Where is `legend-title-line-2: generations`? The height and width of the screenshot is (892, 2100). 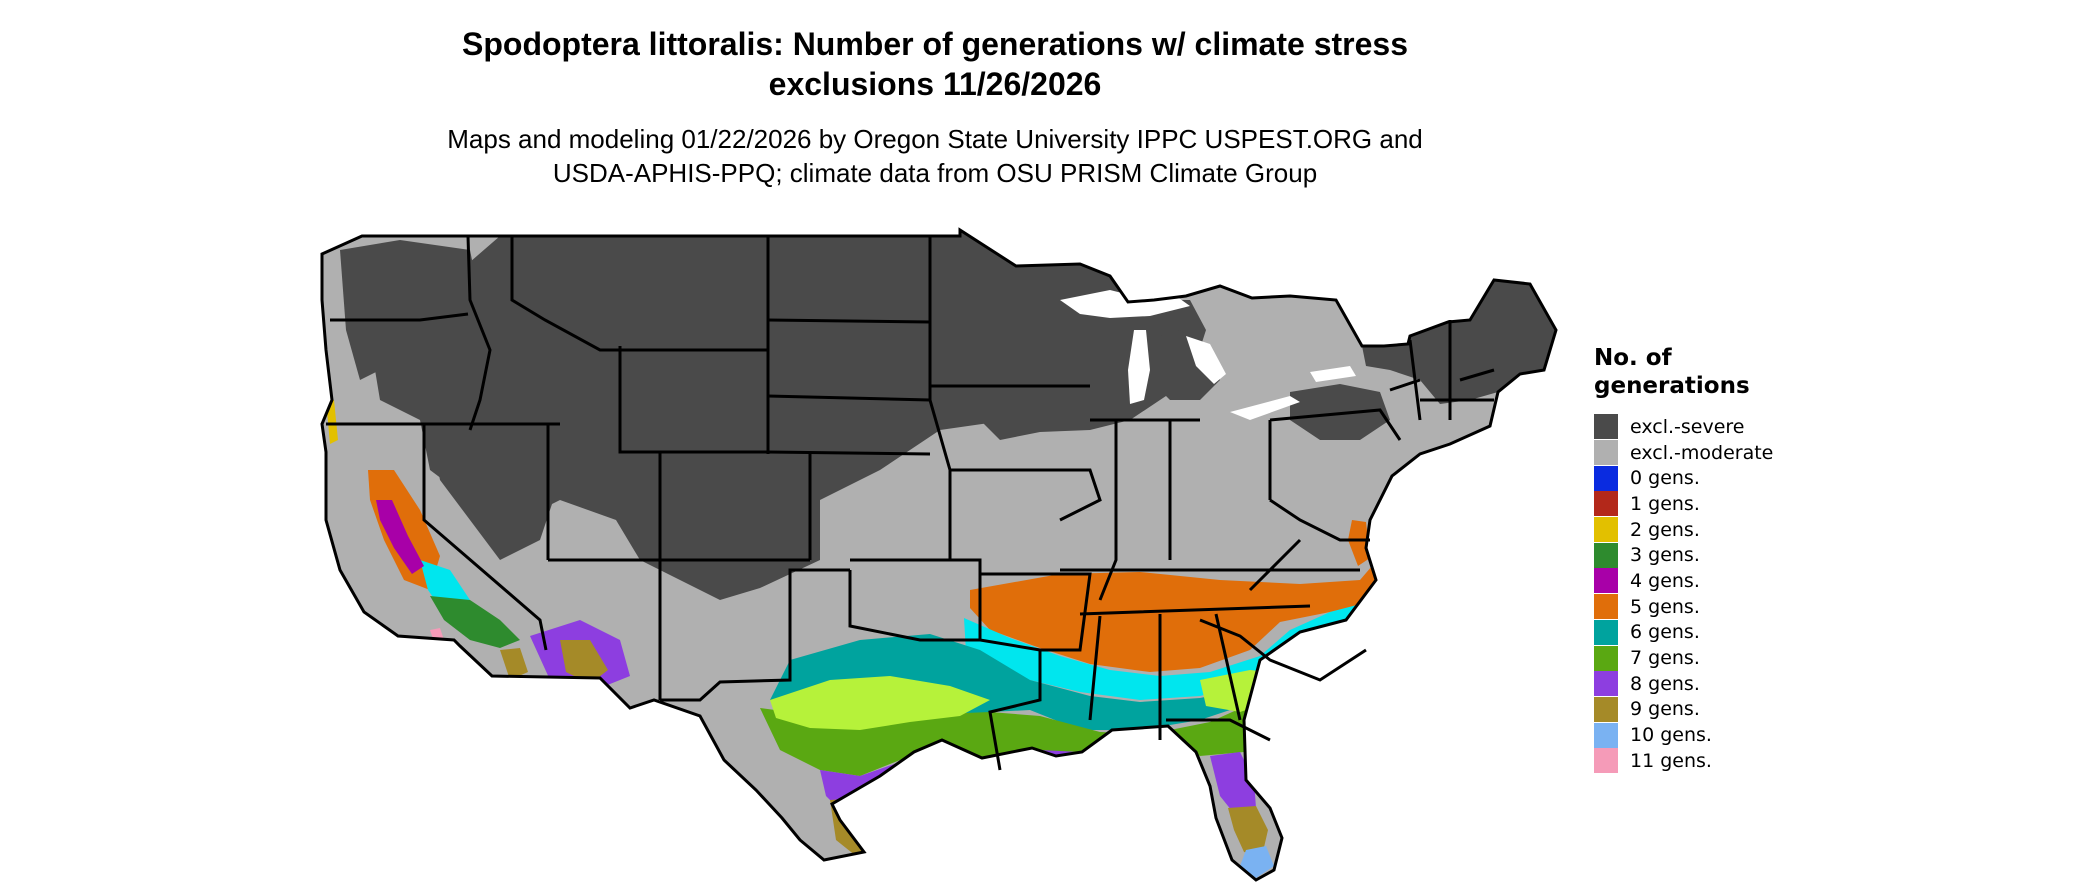
legend-title-line-2: generations is located at coordinates (1672, 386).